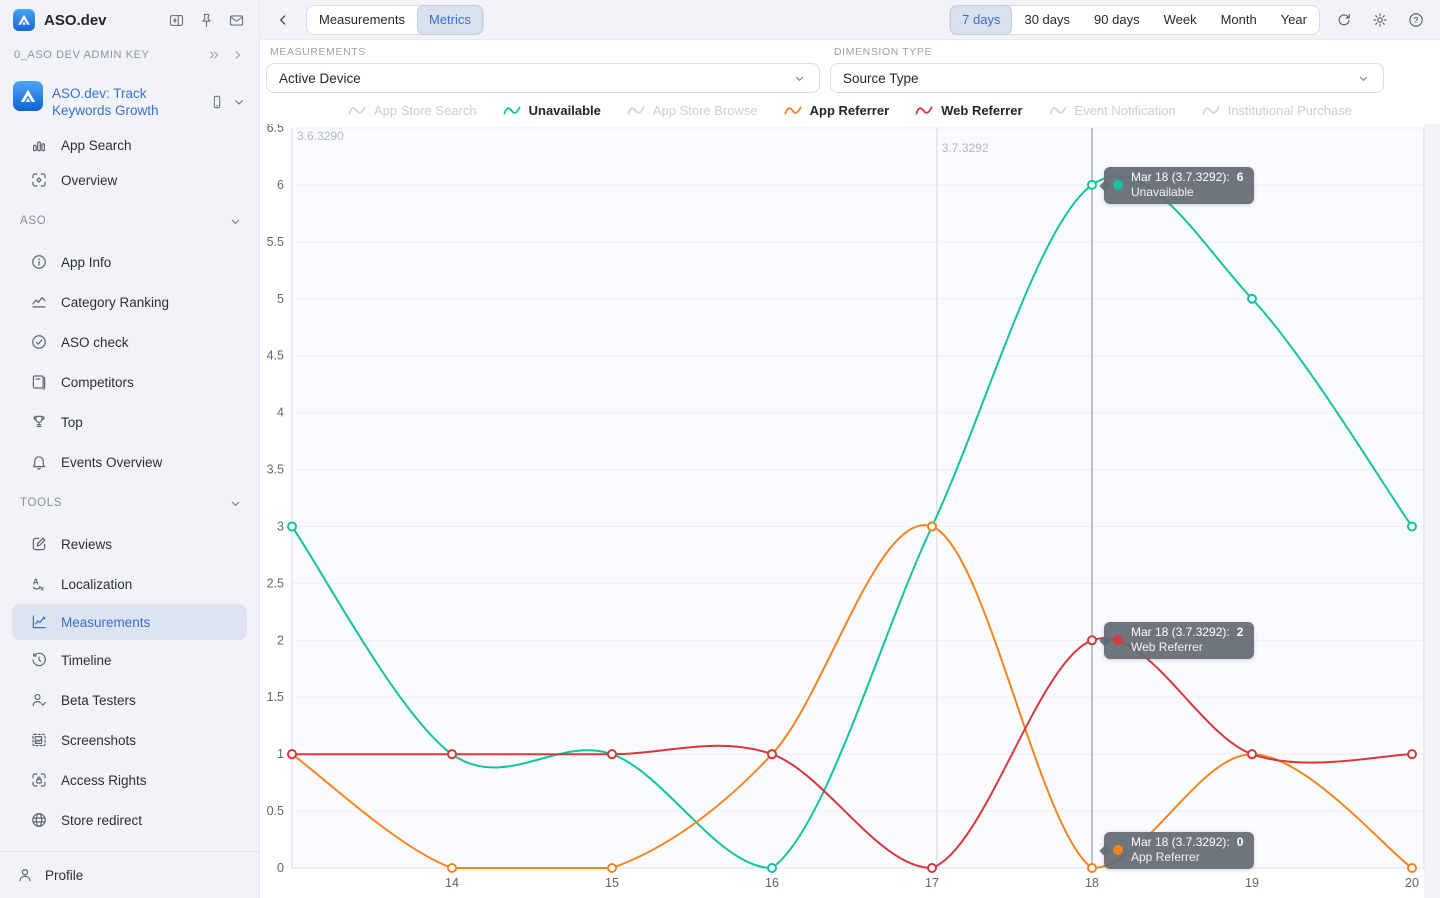 This screenshot has width=1440, height=898. Describe the element at coordinates (24, 20) in the screenshot. I see `aso-dev-logo` at that location.